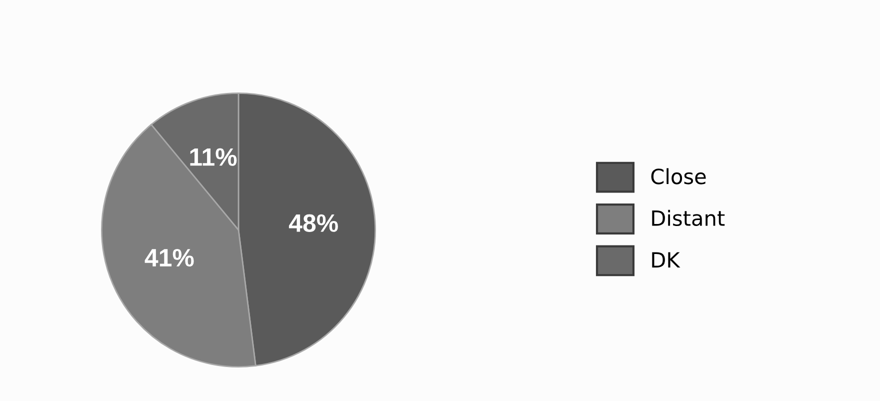 This screenshot has height=401, width=880. What do you see at coordinates (678, 176) in the screenshot?
I see `legend-label: Close` at bounding box center [678, 176].